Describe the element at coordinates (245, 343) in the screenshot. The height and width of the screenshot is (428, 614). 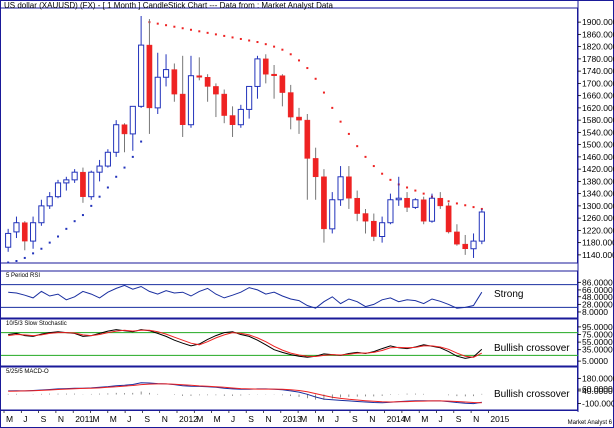
I see `stochastic-d-line` at that location.